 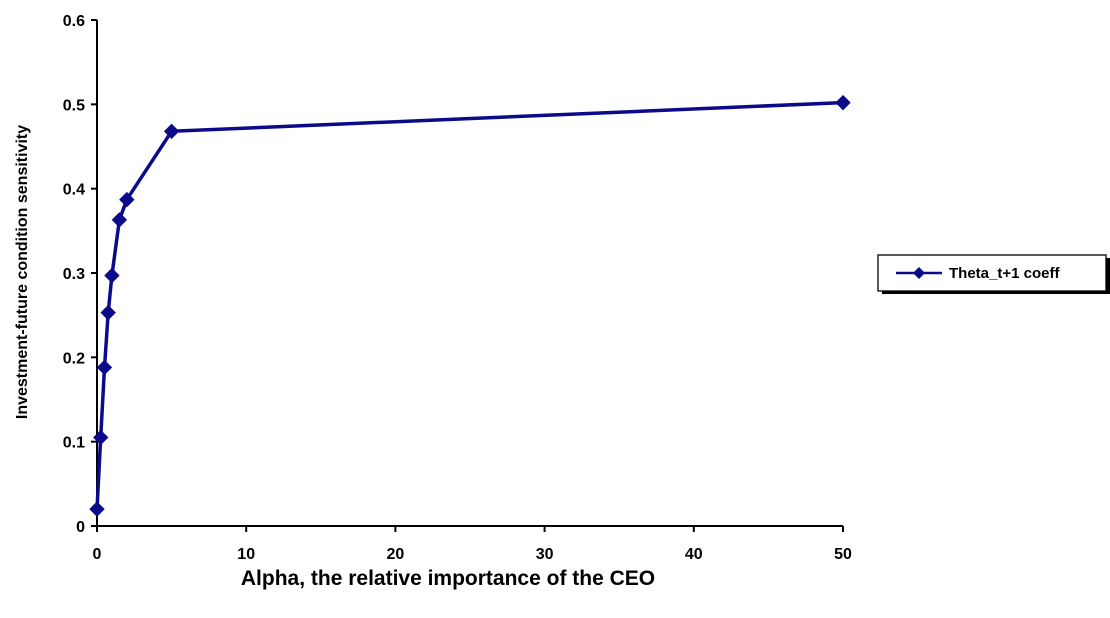 I want to click on x-ticks: 0 10 20 30 40 50, so click(x=472, y=544).